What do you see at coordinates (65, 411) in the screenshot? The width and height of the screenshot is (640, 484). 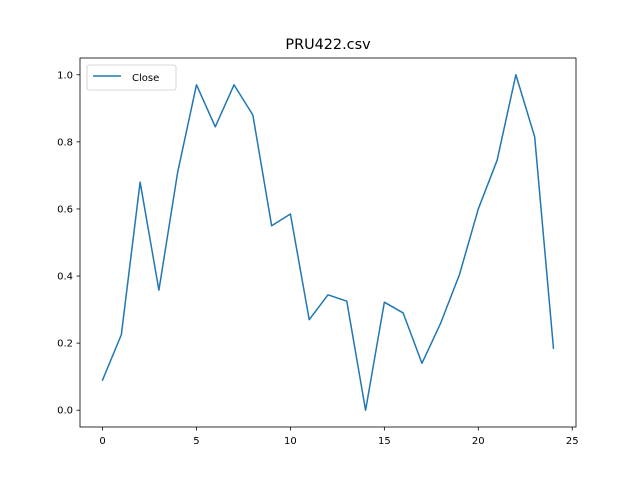 I see `y-tick-label: 0.0` at bounding box center [65, 411].